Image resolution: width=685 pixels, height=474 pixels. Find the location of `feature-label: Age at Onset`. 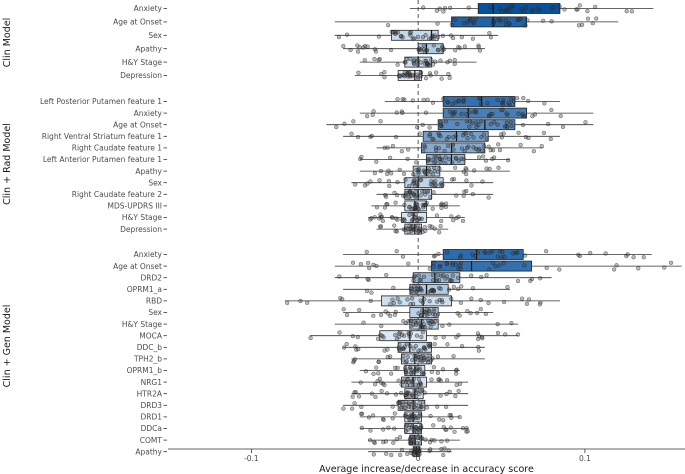

feature-label: Age at Onset is located at coordinates (137, 22).